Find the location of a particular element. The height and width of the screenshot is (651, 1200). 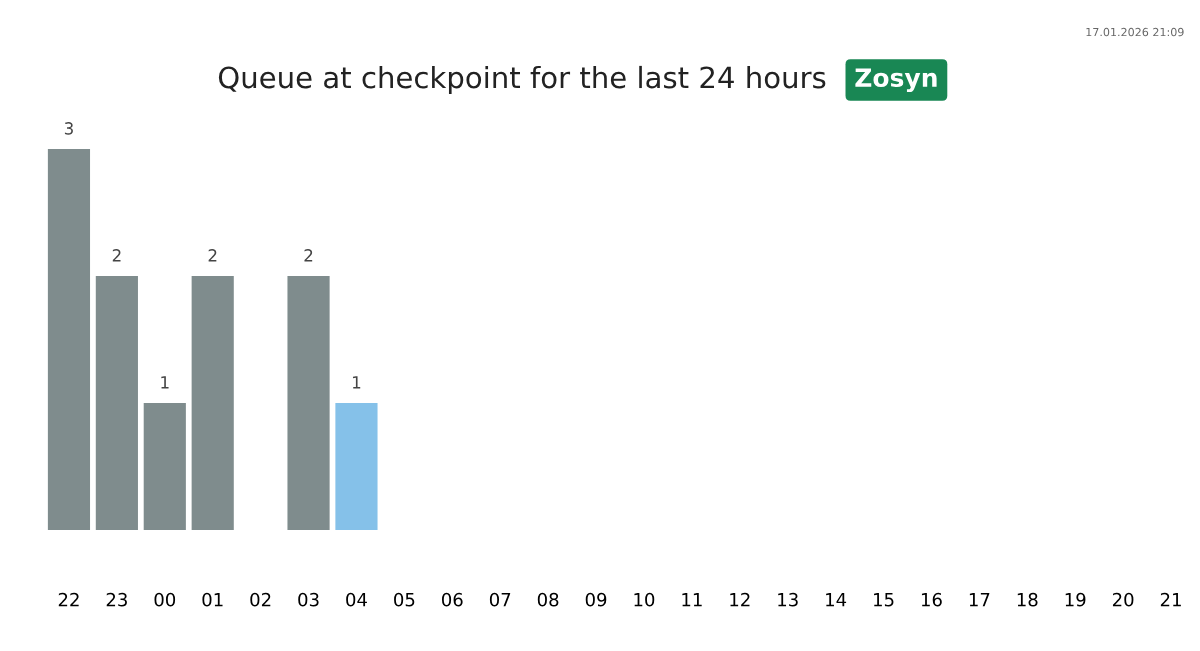

x-tick-label: 22 is located at coordinates (68, 599).